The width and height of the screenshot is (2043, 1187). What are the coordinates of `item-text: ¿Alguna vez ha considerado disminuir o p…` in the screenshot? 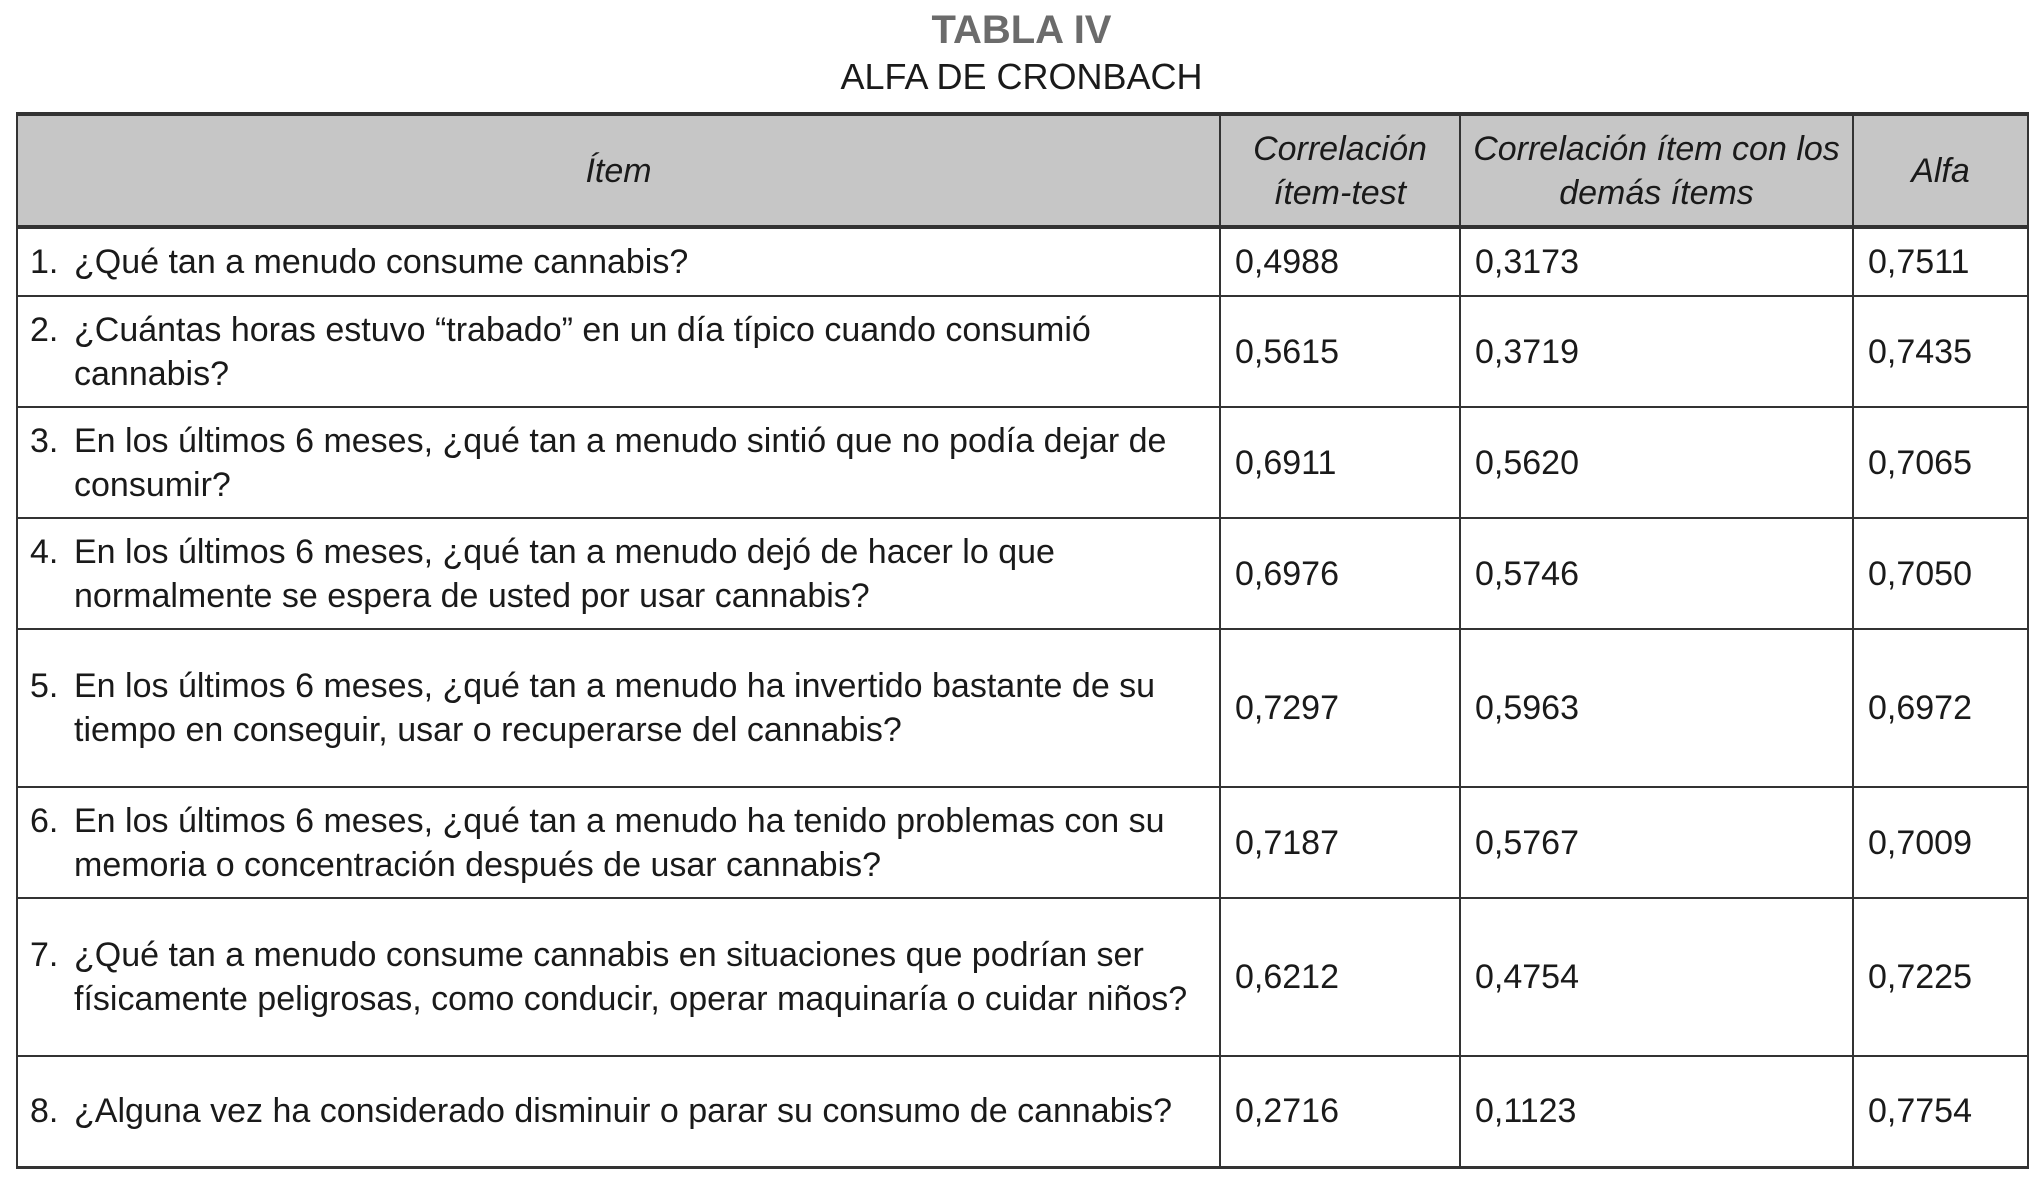 It's located at (623, 1111).